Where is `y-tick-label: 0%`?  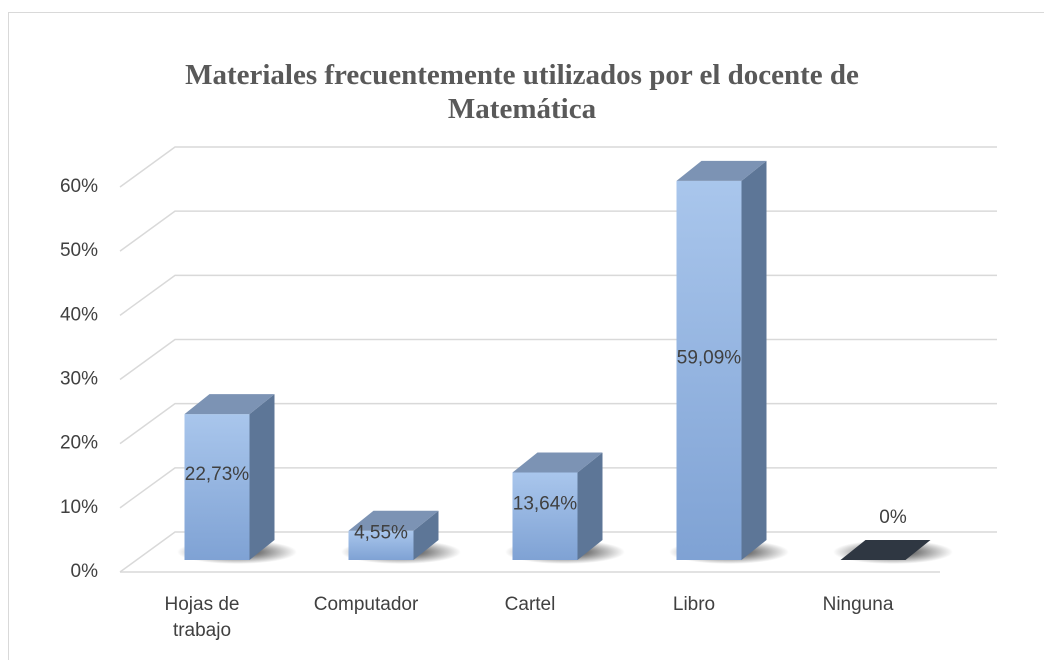 y-tick-label: 0% is located at coordinates (85, 571).